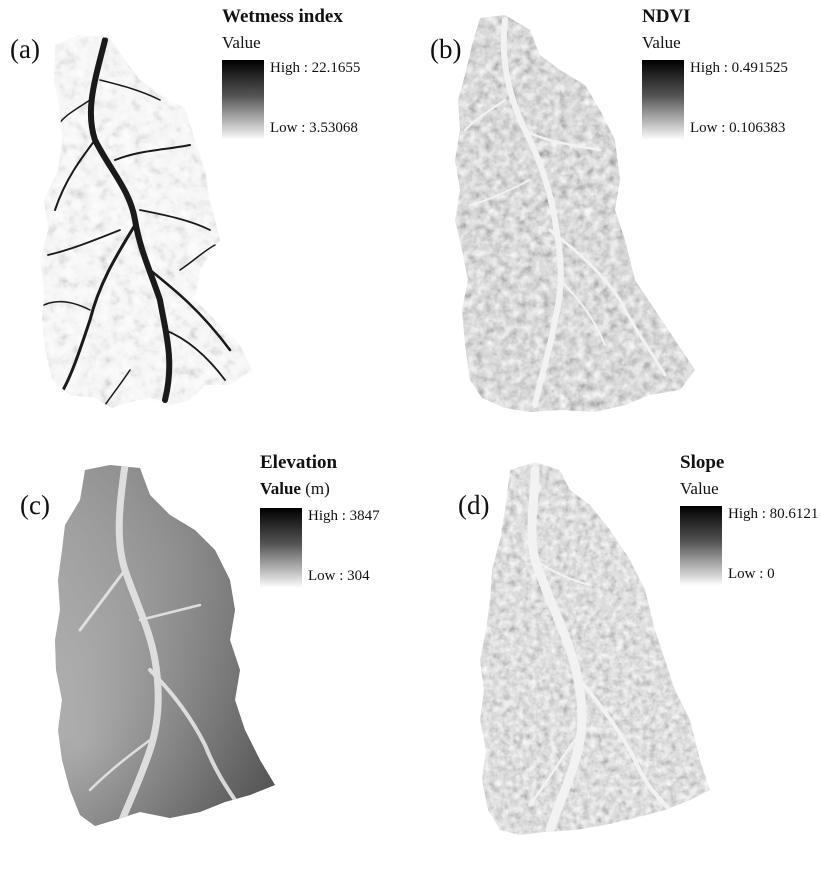 The height and width of the screenshot is (876, 821). Describe the element at coordinates (299, 462) in the screenshot. I see `legend-title: Elevation` at that location.